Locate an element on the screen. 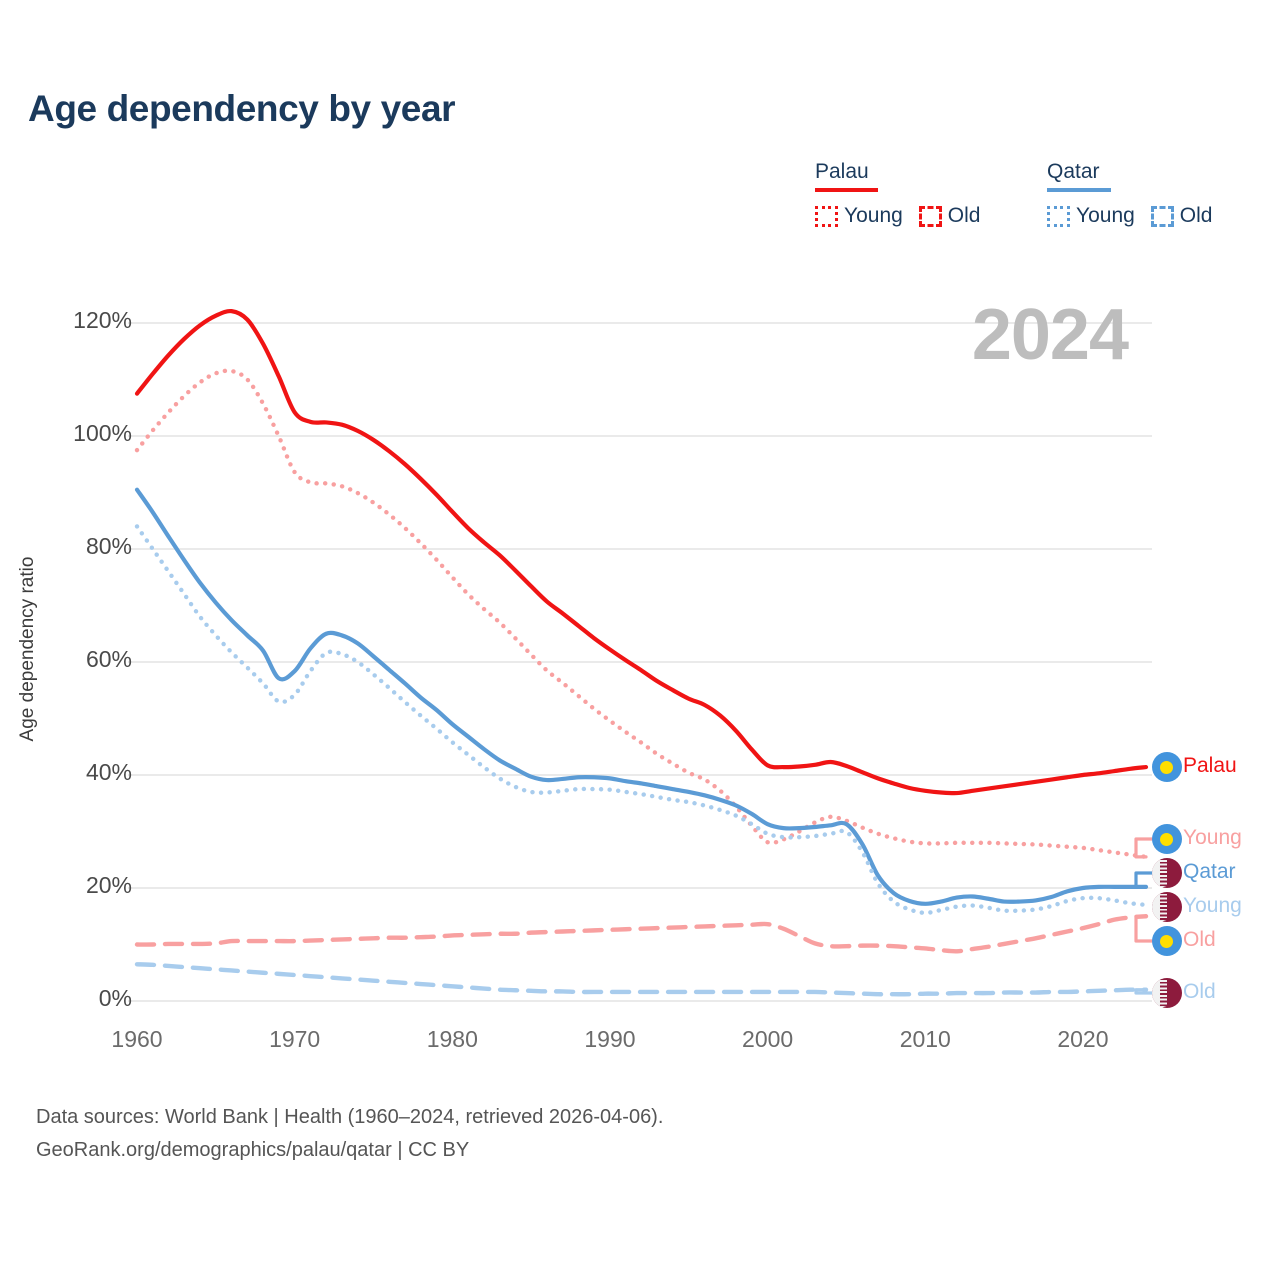 This screenshot has width=1280, height=1280. y-tick-label: 40% is located at coordinates (108, 772).